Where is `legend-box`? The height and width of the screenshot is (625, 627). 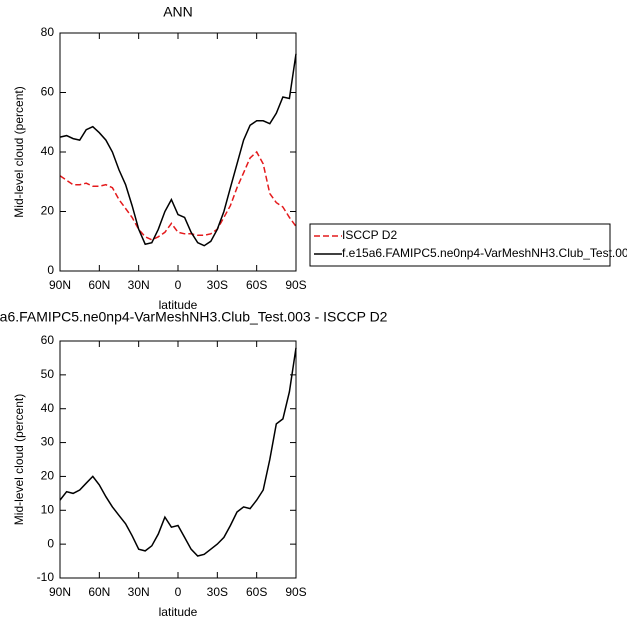 legend-box is located at coordinates (460, 245).